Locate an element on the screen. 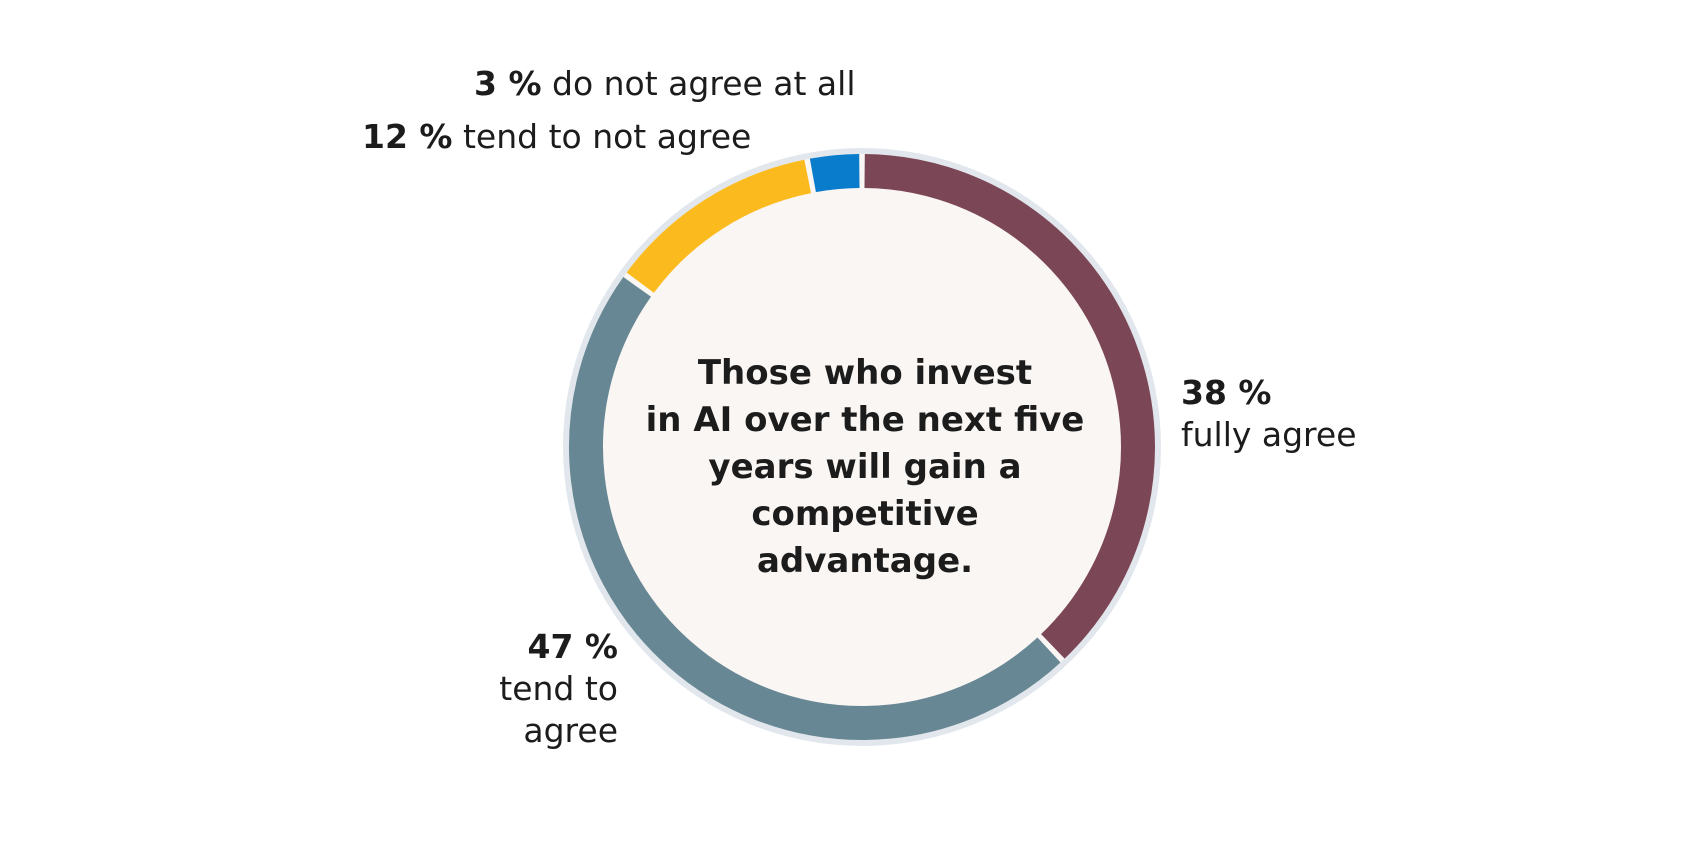 The image size is (1700, 850). slice-label-tend-to-not-agree: 12 % tend to not agree is located at coordinates (556, 137).